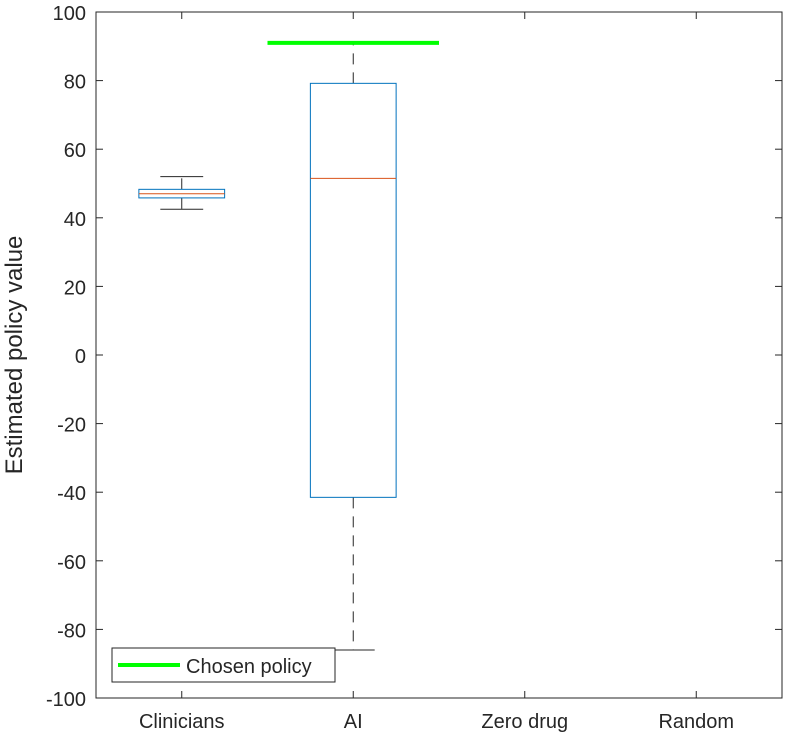  I want to click on x-tick-label: Clinicians, so click(182, 722).